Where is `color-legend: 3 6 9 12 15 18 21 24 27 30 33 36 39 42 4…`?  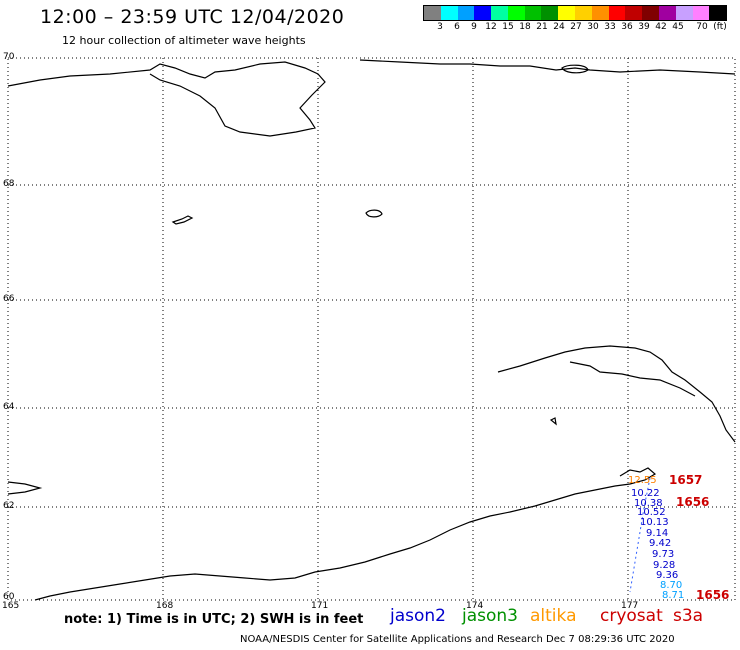 color-legend: 3 6 9 12 15 18 21 24 27 30 33 36 39 42 4… is located at coordinates (575, 19).